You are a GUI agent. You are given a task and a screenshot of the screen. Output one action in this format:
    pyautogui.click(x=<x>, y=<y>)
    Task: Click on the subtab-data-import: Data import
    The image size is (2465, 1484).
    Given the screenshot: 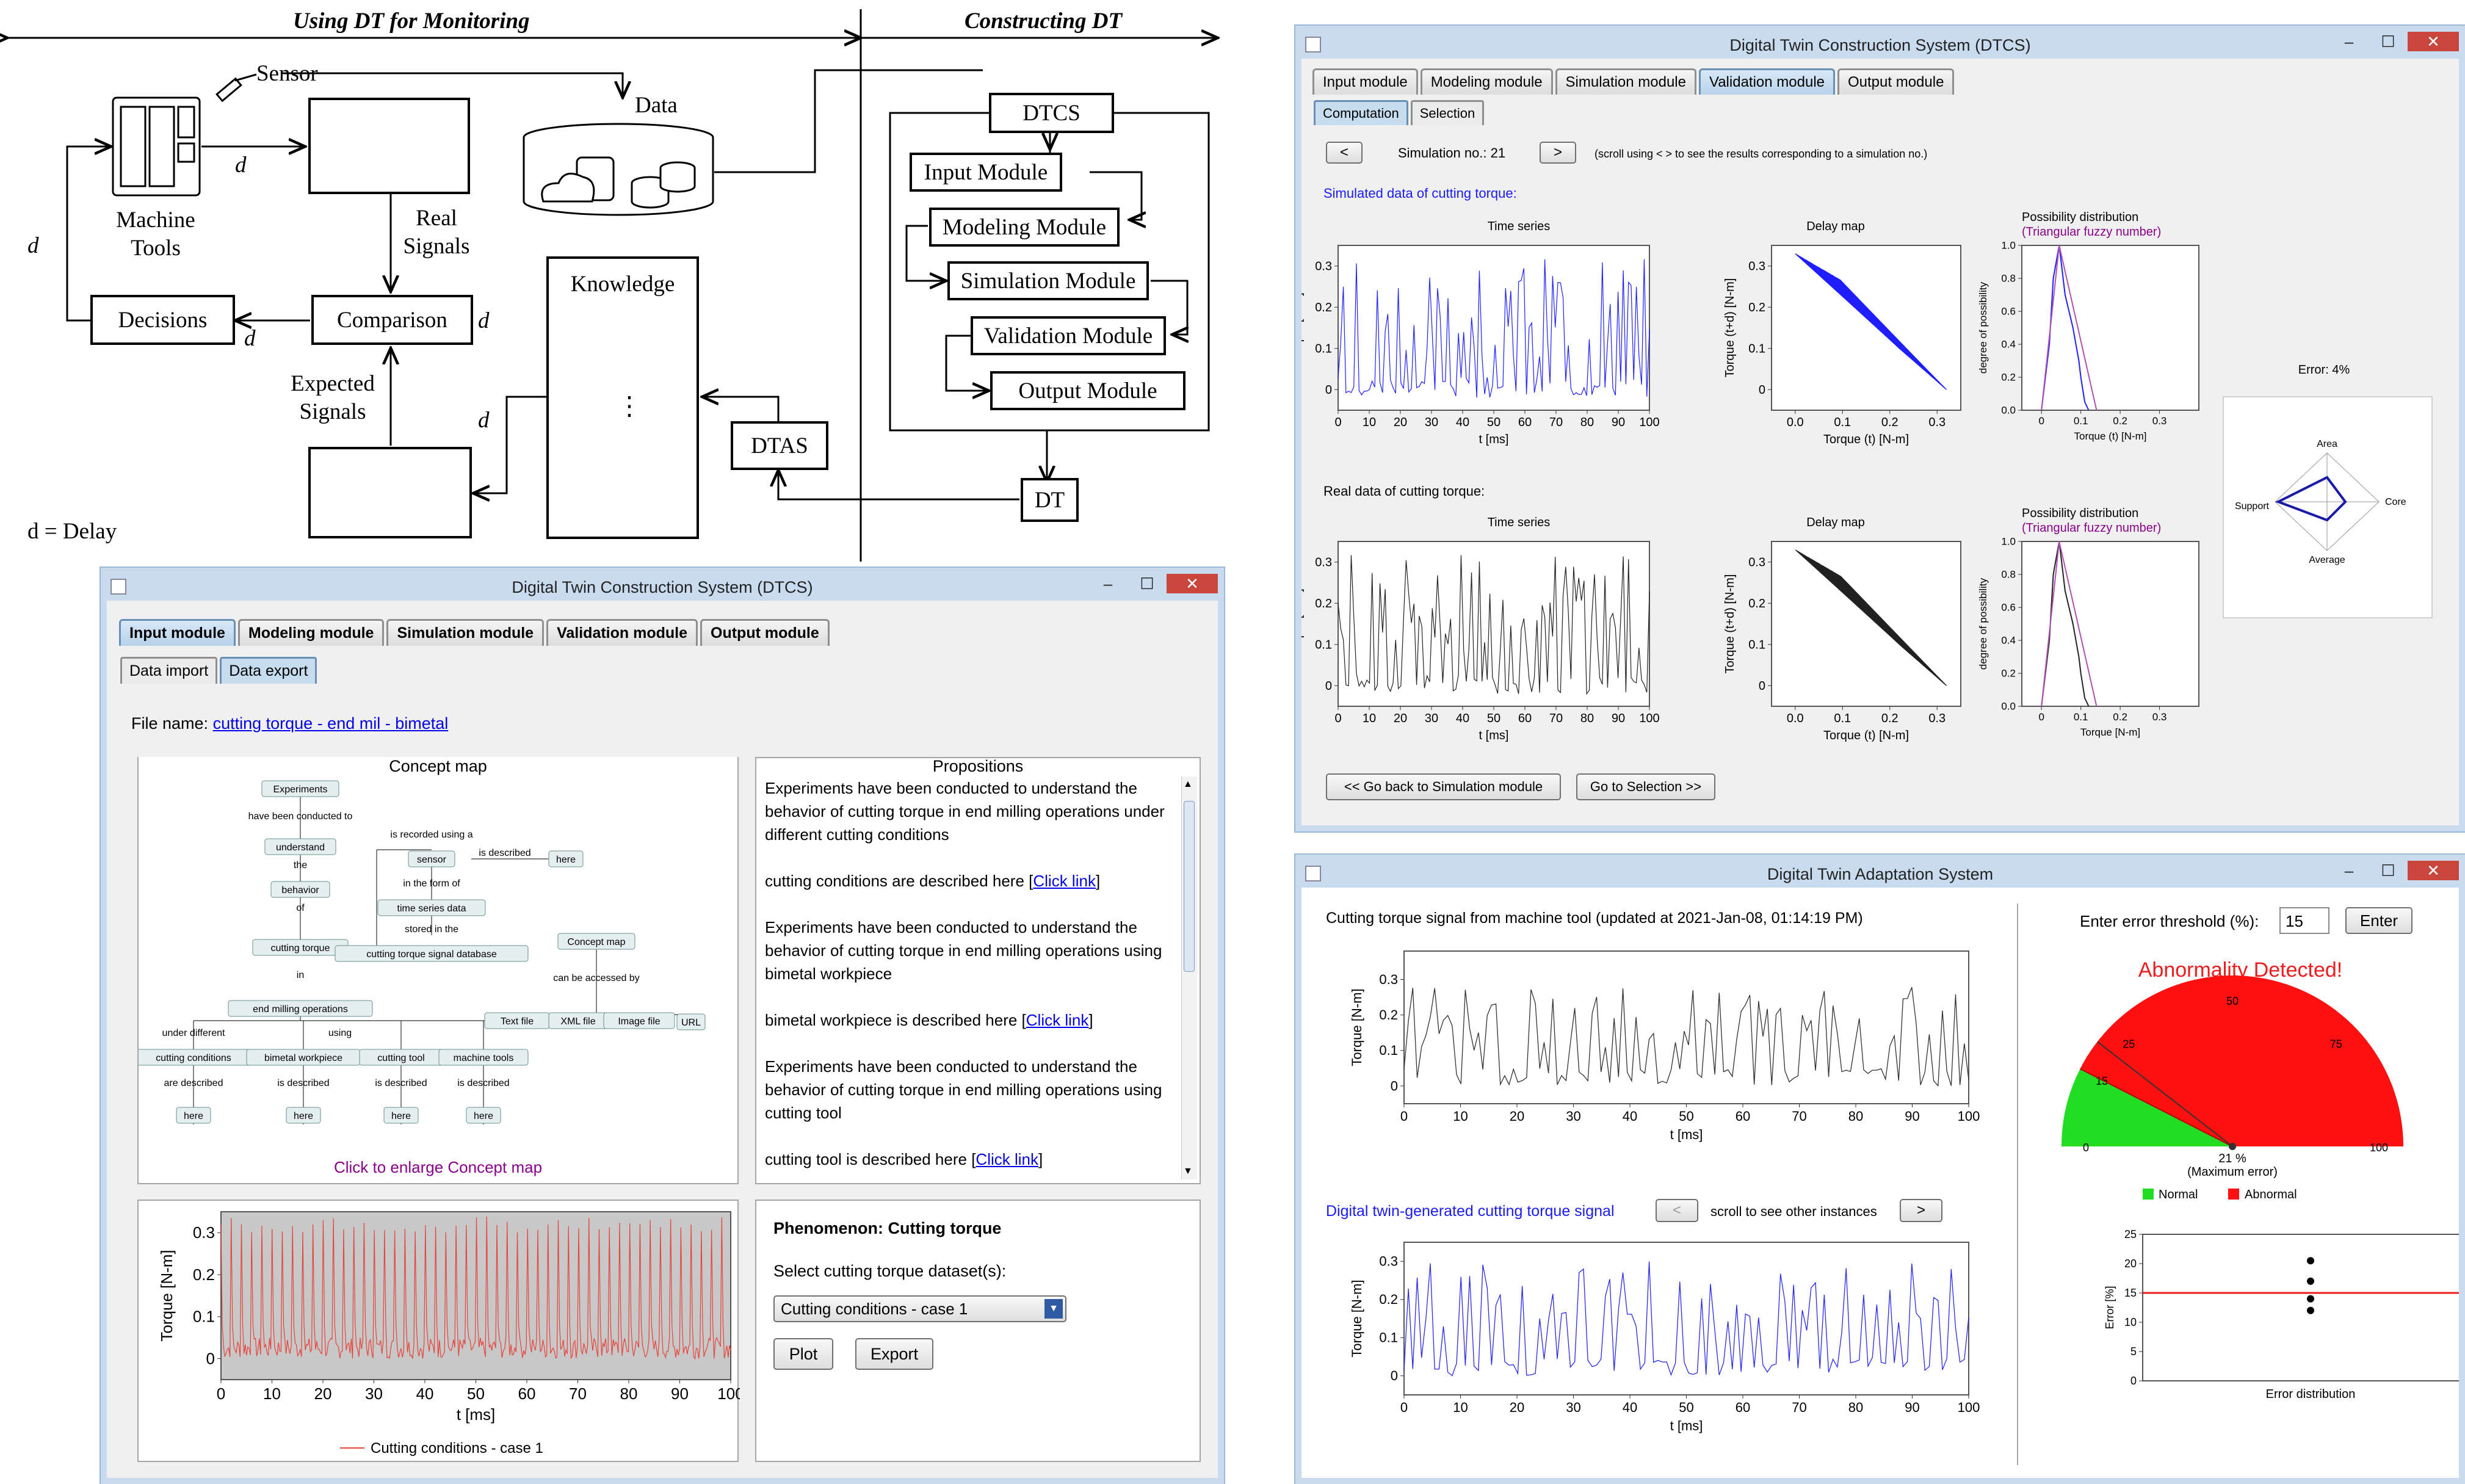 What is the action you would take?
    pyautogui.click(x=169, y=671)
    